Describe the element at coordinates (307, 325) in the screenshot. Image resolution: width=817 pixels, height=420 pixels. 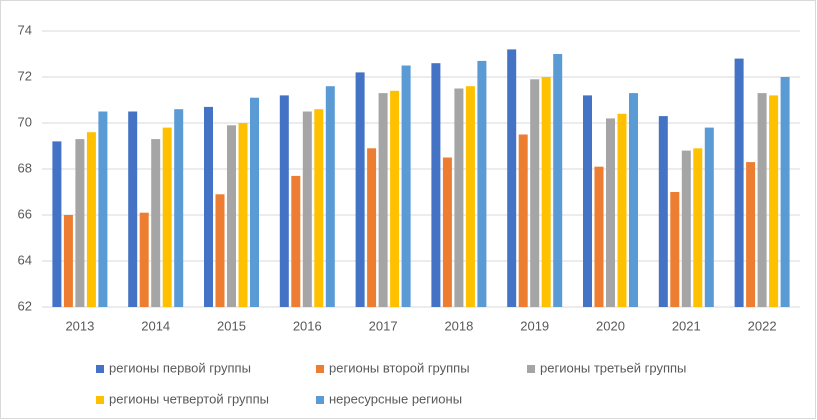
I see `x-tick-label: 2016` at that location.